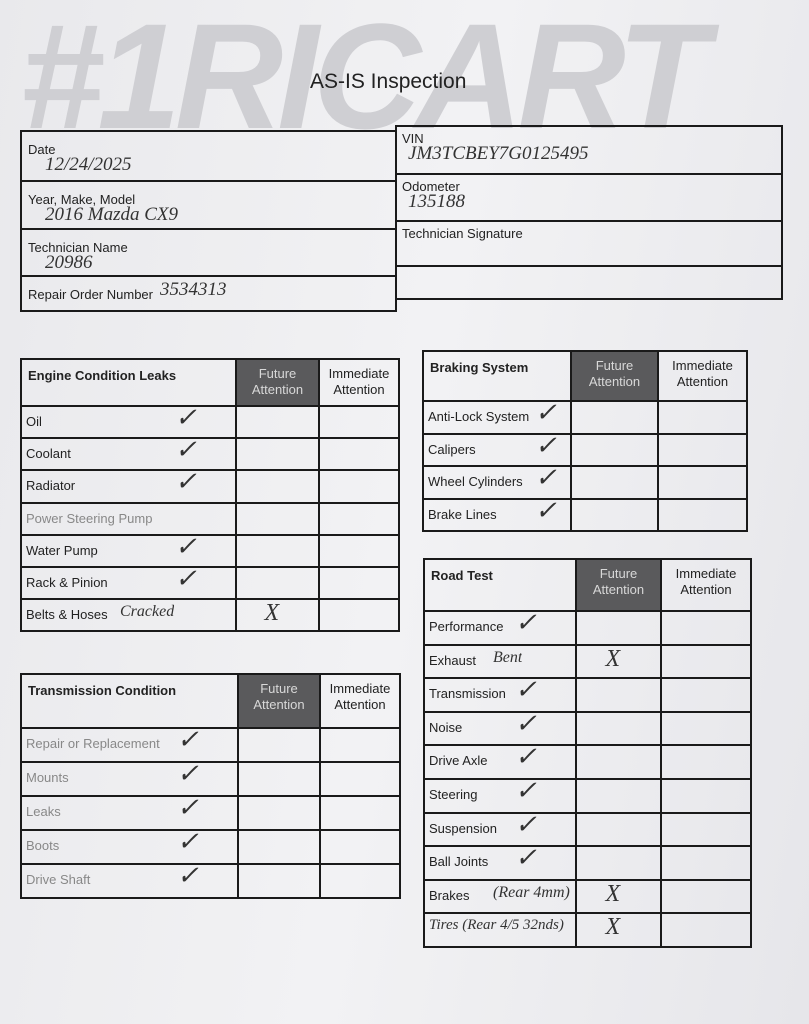  Describe the element at coordinates (479, 416) in the screenshot. I see `row-label: Anti-Lock System` at that location.